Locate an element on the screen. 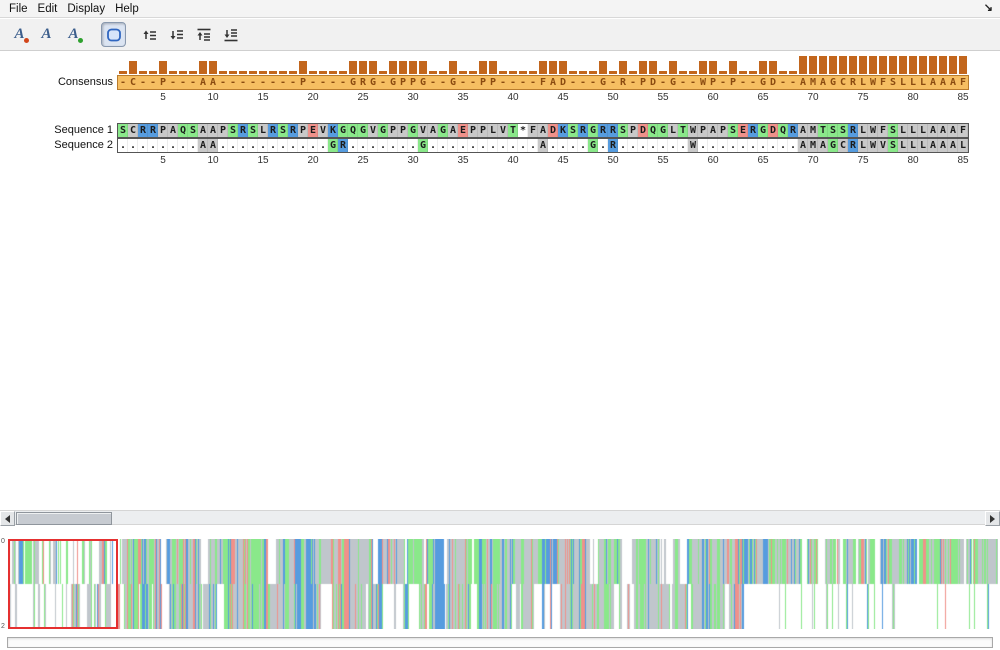 The image size is (1000, 650). residue-cell: Q is located at coordinates (183, 130).